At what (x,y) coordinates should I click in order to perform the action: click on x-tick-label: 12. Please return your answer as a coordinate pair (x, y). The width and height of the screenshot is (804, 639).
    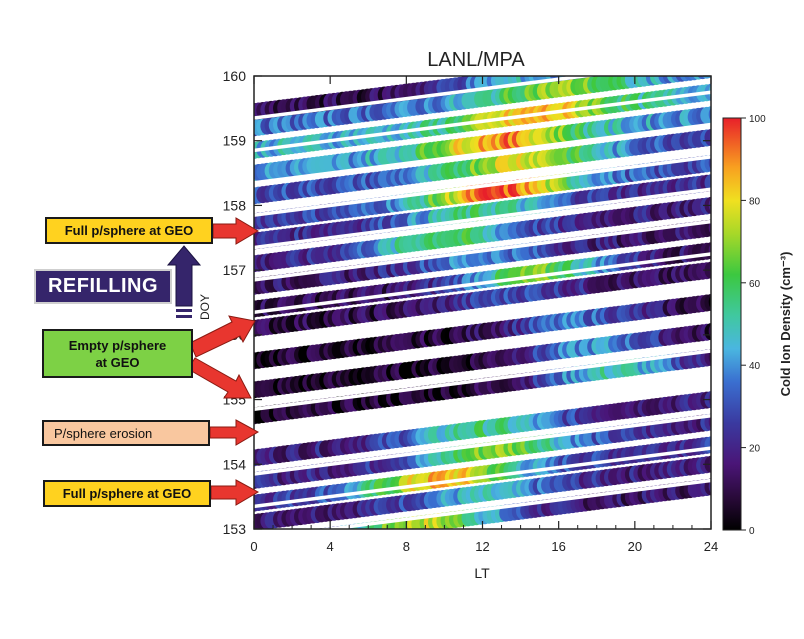
    Looking at the image, I should click on (482, 546).